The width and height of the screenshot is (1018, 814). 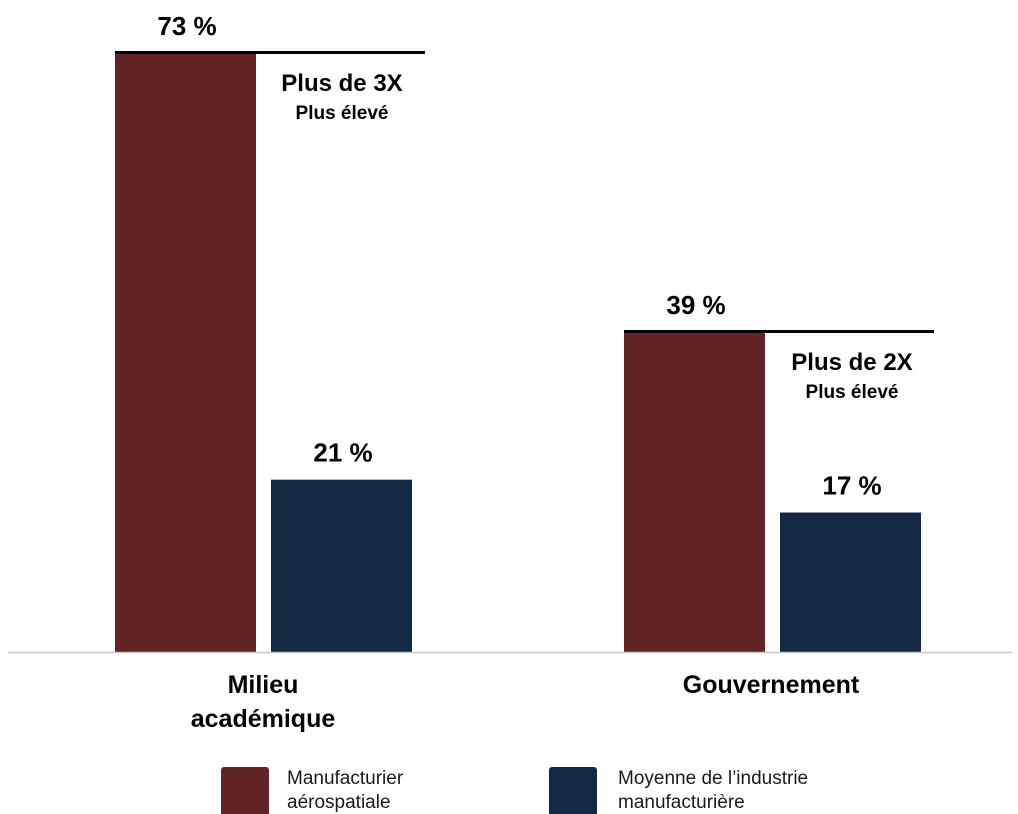 What do you see at coordinates (713, 778) in the screenshot?
I see `legend-label: Moyenne de l’industrie` at bounding box center [713, 778].